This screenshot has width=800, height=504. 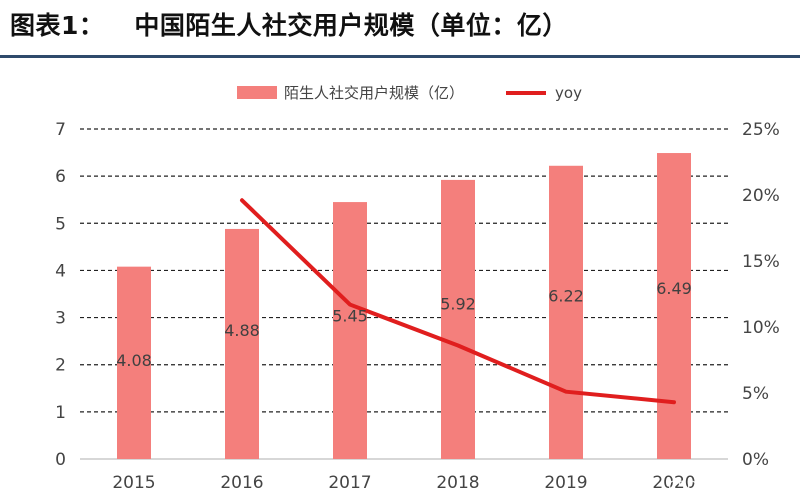 What do you see at coordinates (673, 483) in the screenshot?
I see `x-tick-label: 2020` at bounding box center [673, 483].